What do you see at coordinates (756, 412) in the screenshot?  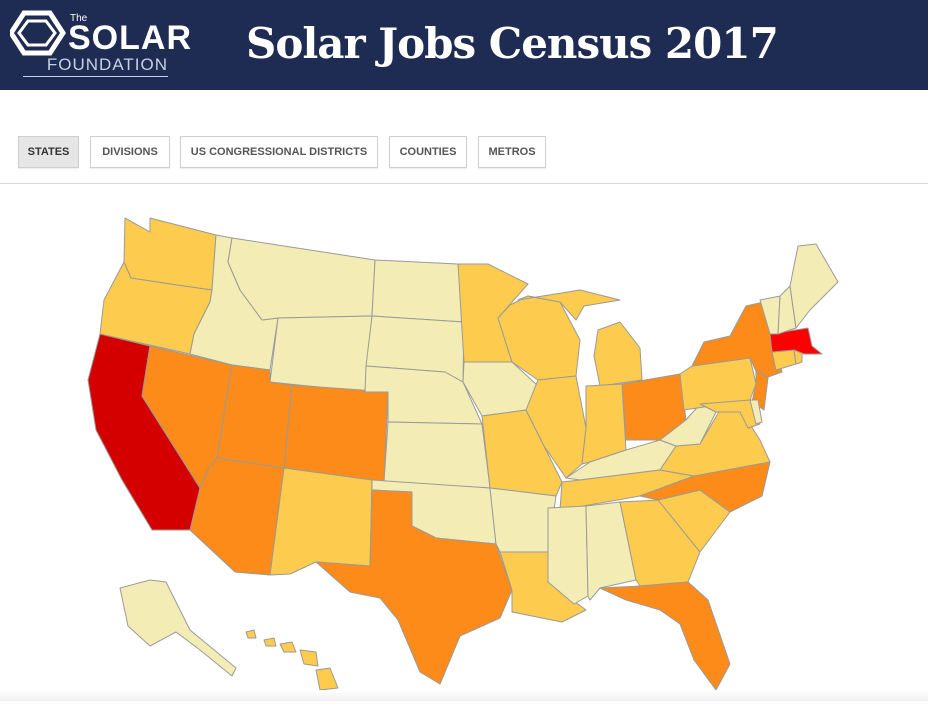 I see `state-de: Delaware` at bounding box center [756, 412].